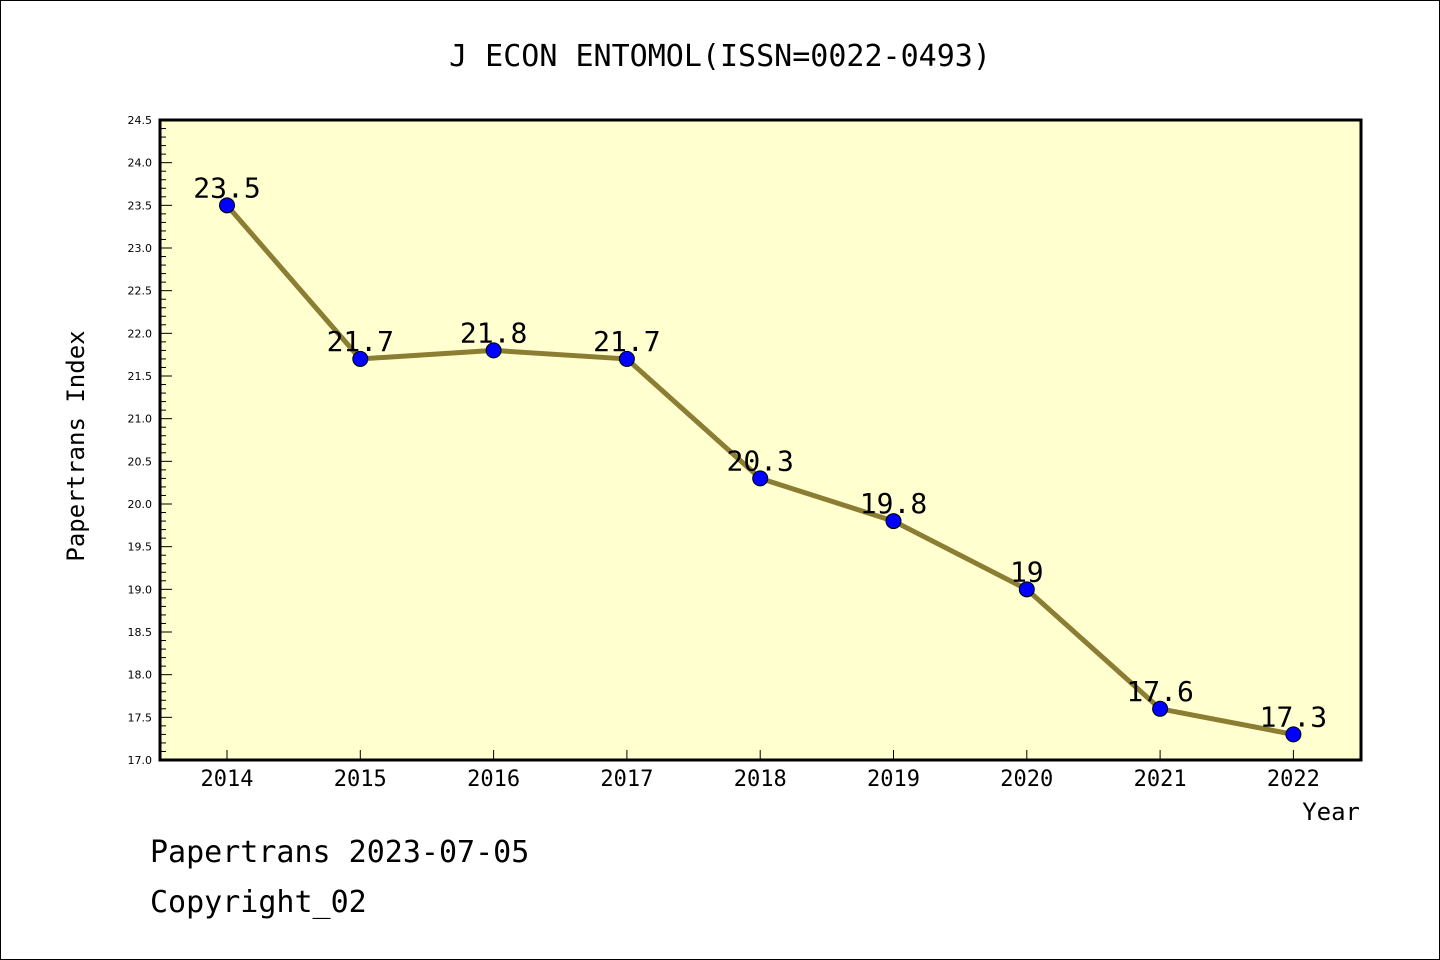 Image resolution: width=1440 pixels, height=960 pixels. Describe the element at coordinates (140, 205) in the screenshot. I see `y-tick-label: 23.5` at that location.